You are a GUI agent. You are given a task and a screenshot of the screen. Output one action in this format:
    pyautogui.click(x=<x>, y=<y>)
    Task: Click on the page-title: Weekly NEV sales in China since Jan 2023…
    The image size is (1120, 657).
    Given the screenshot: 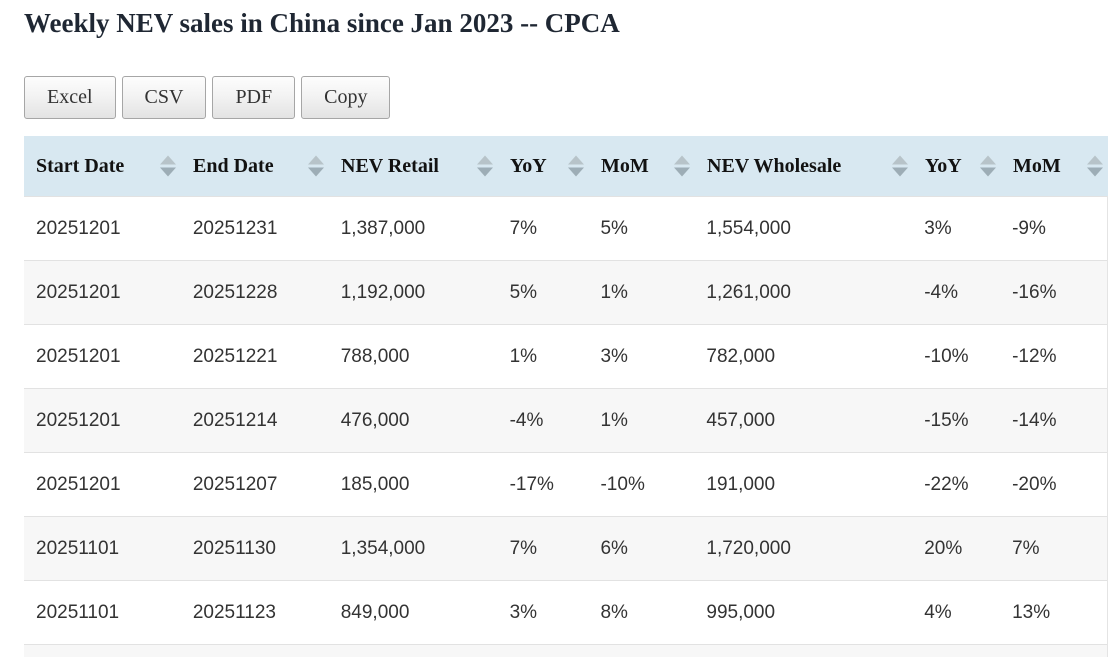 What is the action you would take?
    pyautogui.click(x=322, y=23)
    